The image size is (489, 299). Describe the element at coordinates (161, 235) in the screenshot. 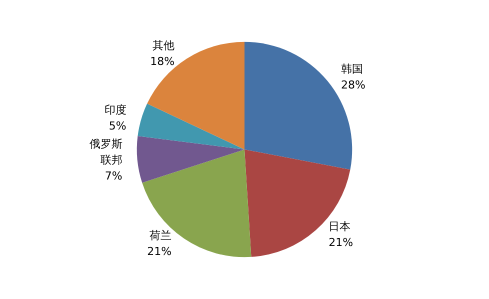

I see `slice-label: 荷兰` at that location.